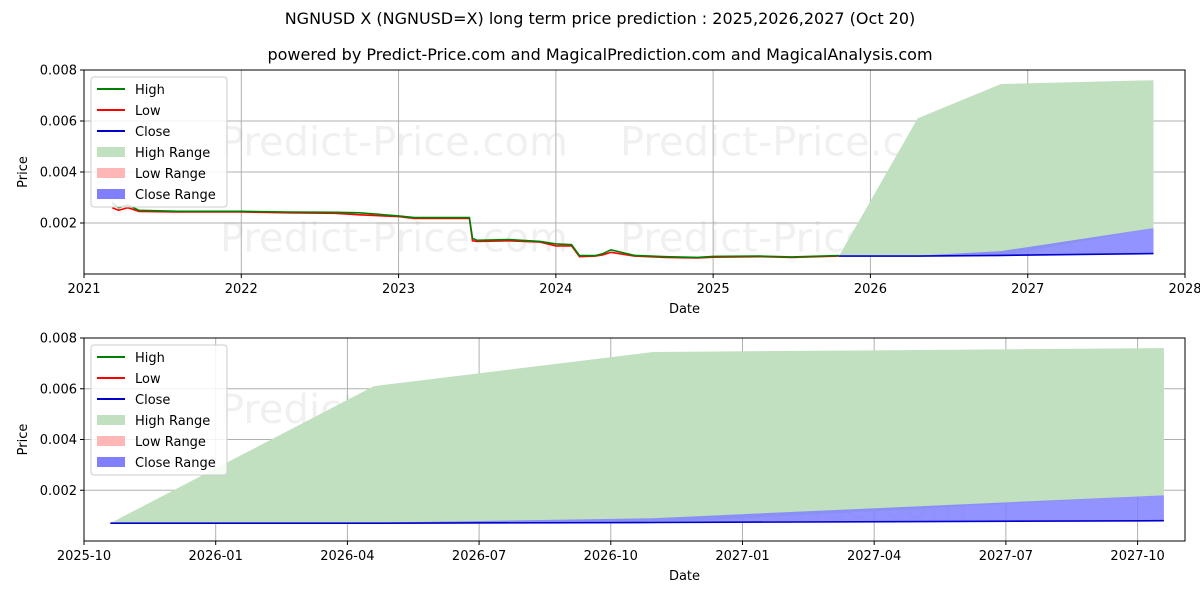  What do you see at coordinates (23, 440) in the screenshot?
I see `panel2-y-axis-label: Price` at bounding box center [23, 440].